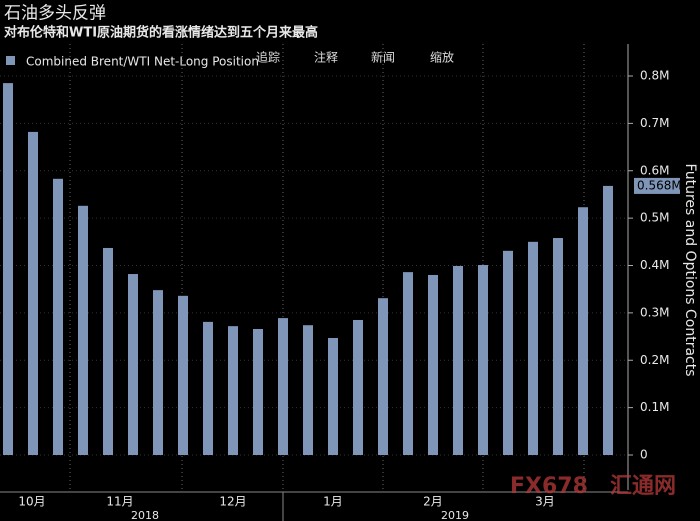 This screenshot has width=700, height=521. What do you see at coordinates (232, 502) in the screenshot?
I see `x-month-label: 12月` at bounding box center [232, 502].